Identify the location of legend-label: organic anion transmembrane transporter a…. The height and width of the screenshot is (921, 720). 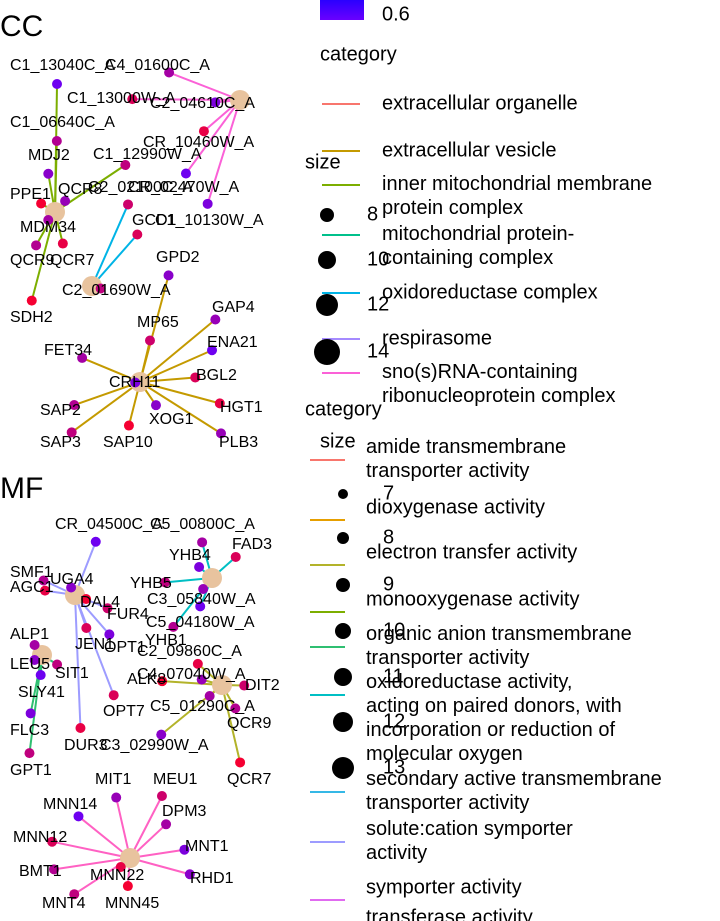
(499, 646).